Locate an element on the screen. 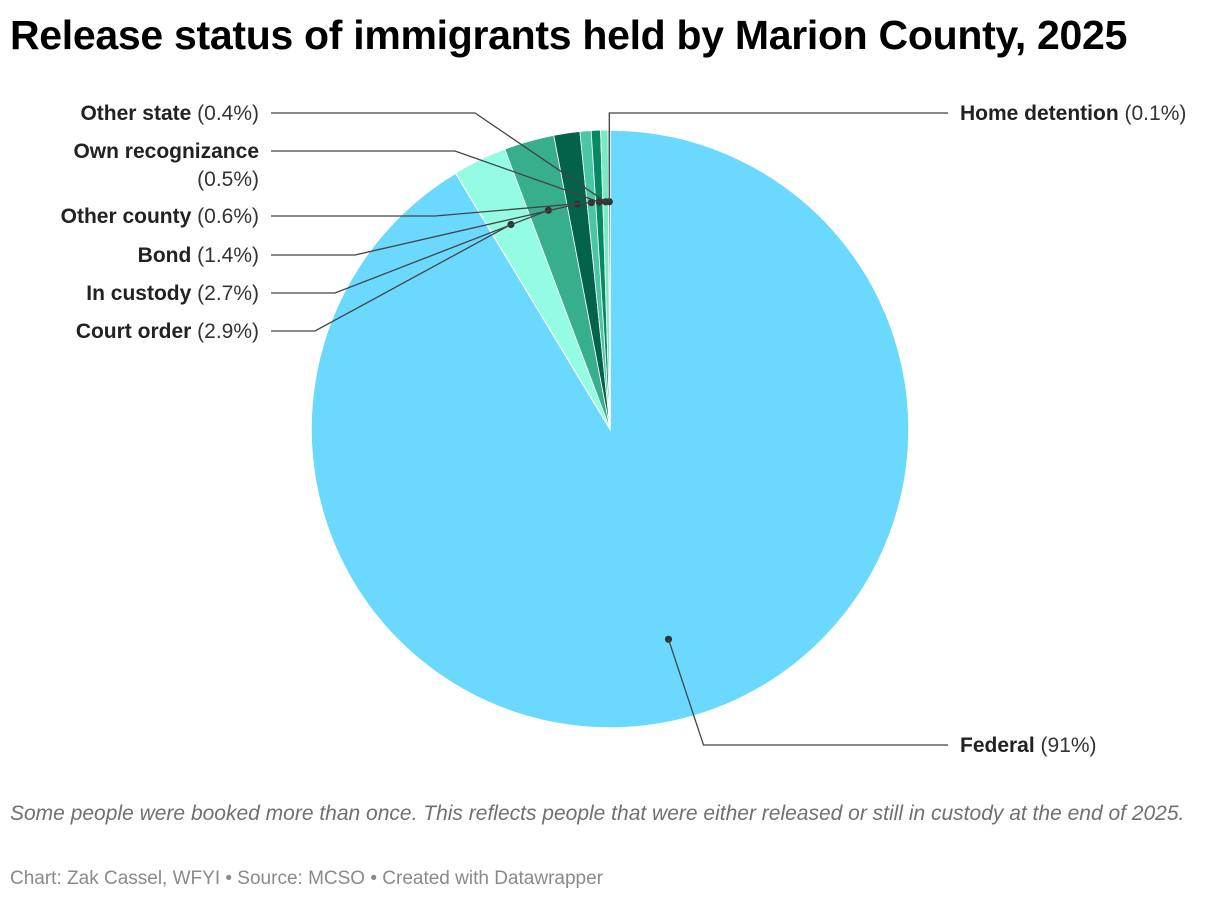 The height and width of the screenshot is (902, 1220). label-pct: (2.9%) is located at coordinates (225, 331).